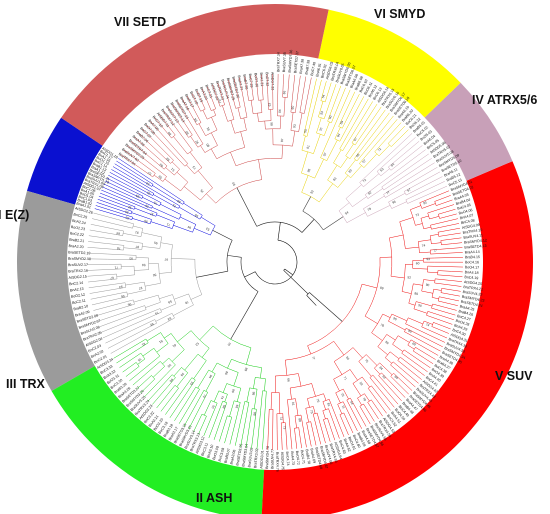 The image size is (550, 514). I want to click on leaf-label: BraA7.38, so click(302, 66).